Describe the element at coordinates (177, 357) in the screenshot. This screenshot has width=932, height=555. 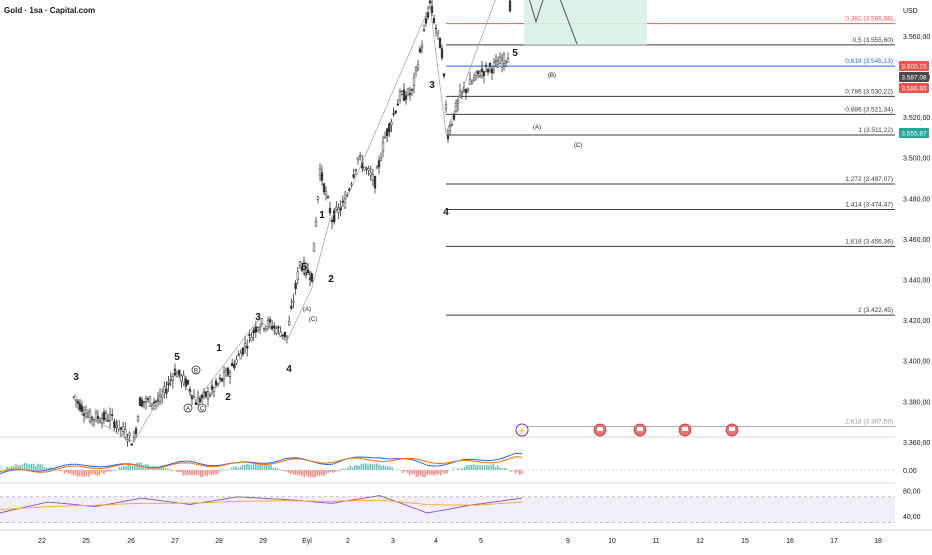
I see `wave-label: 5` at that location.